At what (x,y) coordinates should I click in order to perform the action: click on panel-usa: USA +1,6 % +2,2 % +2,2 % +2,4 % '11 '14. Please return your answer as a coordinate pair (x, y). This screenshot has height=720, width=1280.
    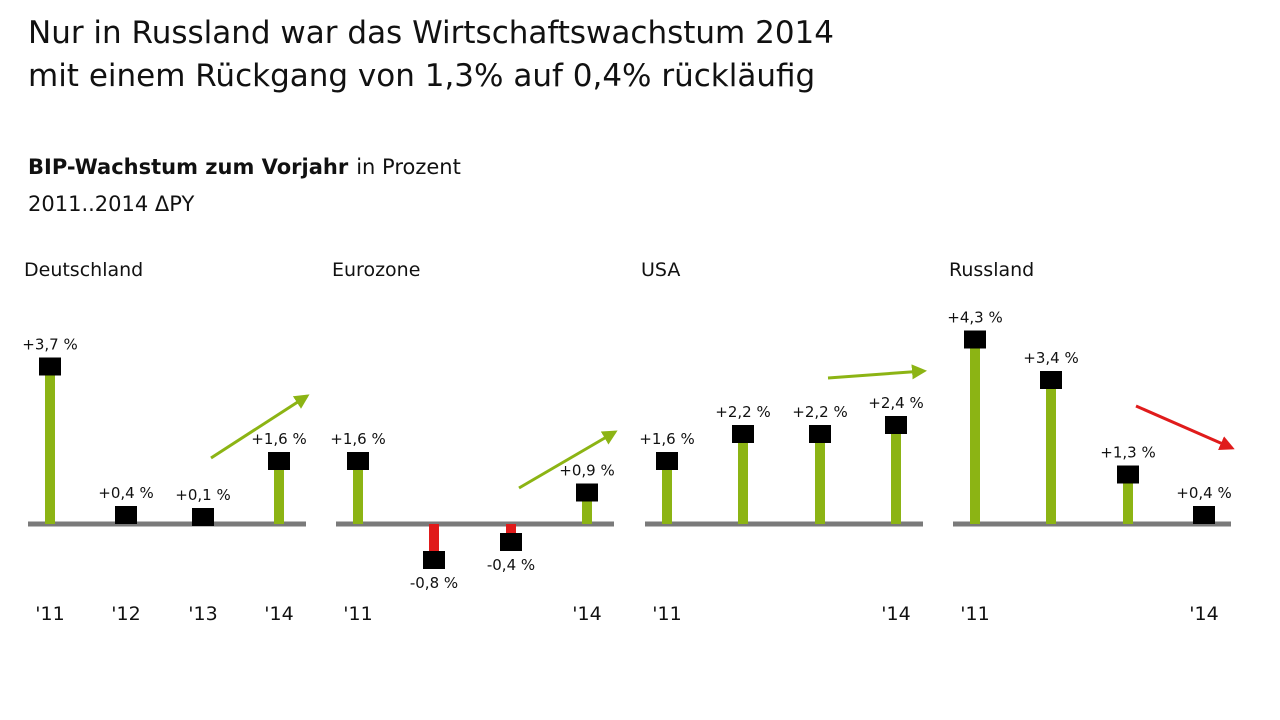
    Looking at the image, I should click on (783, 442).